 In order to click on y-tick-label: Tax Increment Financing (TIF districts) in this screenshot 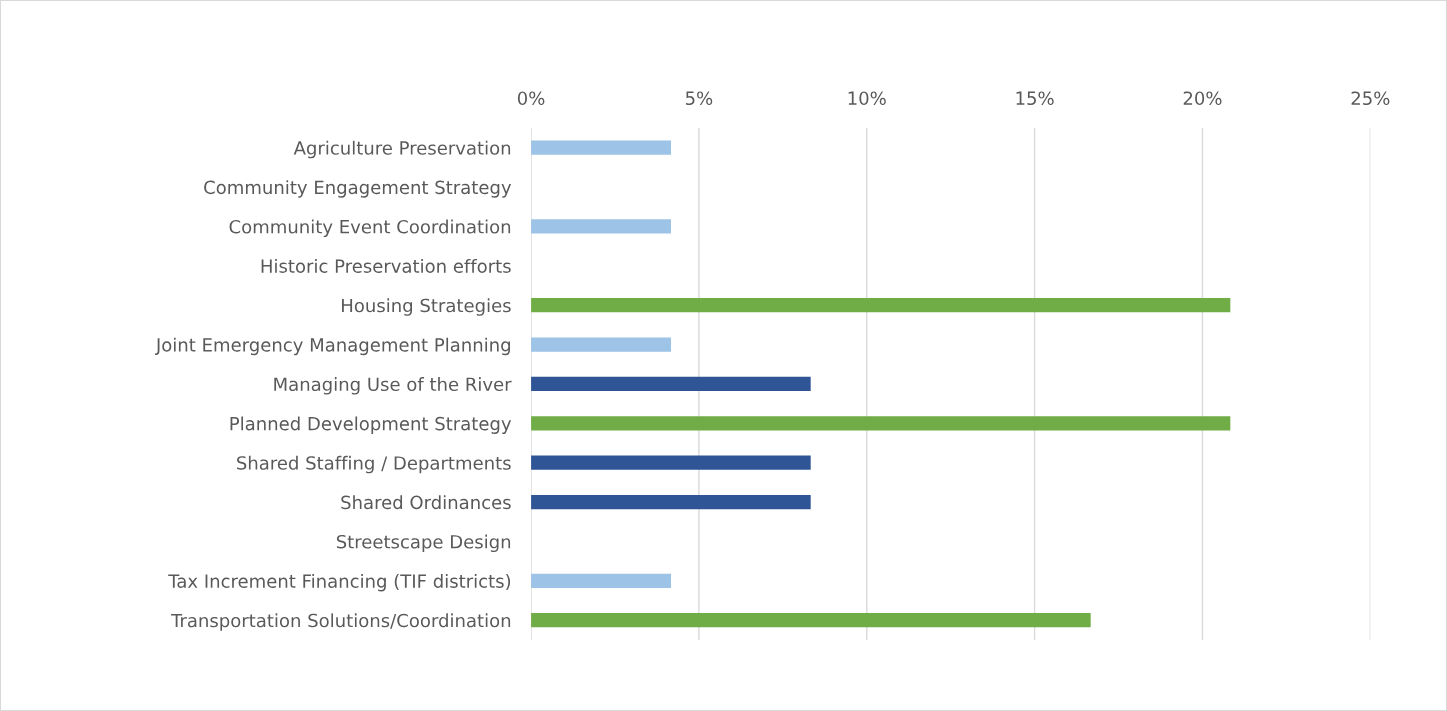, I will do `click(339, 582)`.